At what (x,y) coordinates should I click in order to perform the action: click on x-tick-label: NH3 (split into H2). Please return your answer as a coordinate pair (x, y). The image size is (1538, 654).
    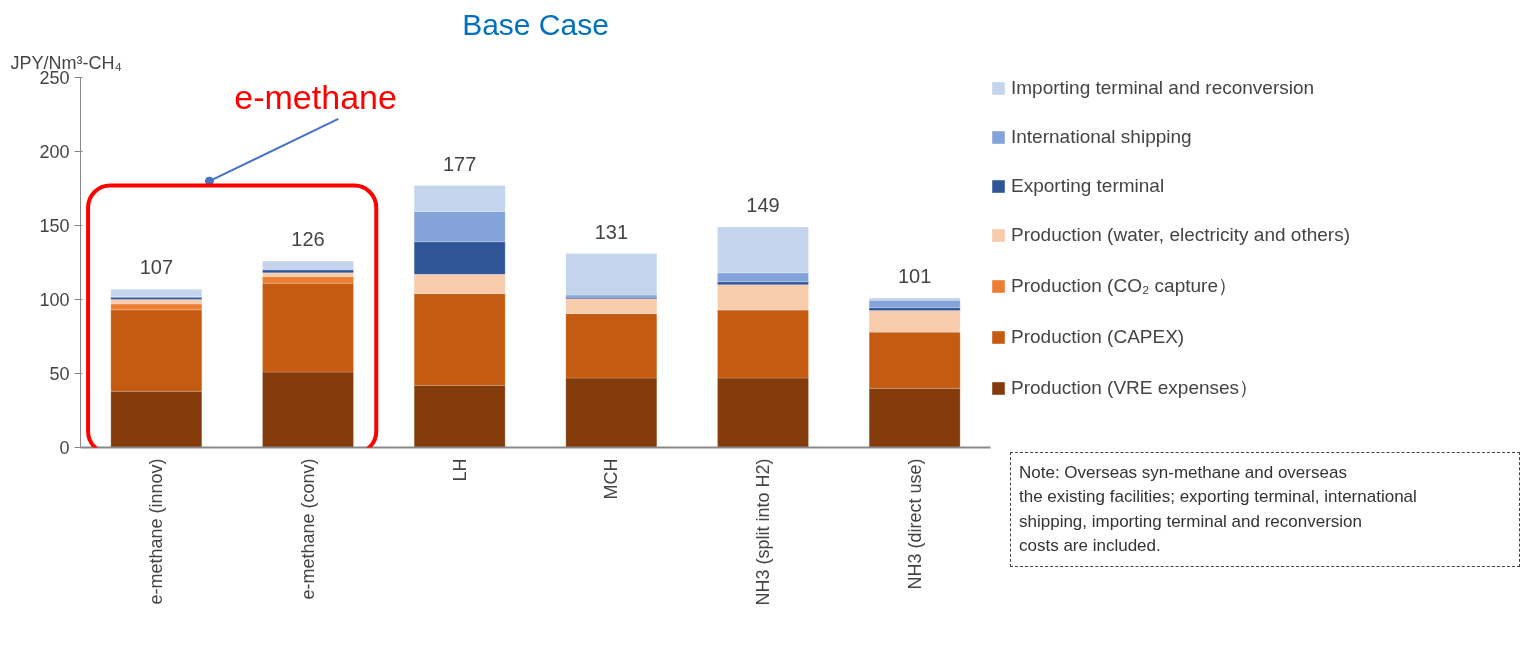
    Looking at the image, I should click on (763, 532).